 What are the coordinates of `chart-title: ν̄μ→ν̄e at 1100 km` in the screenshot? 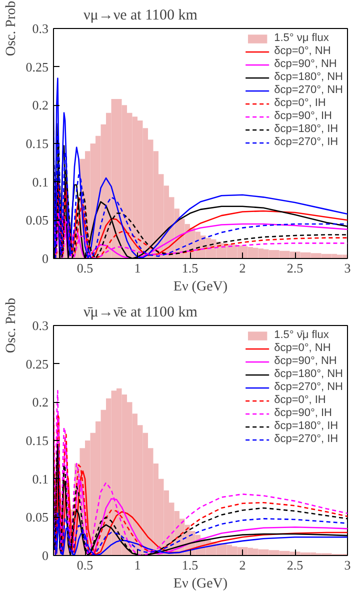 It's located at (141, 312).